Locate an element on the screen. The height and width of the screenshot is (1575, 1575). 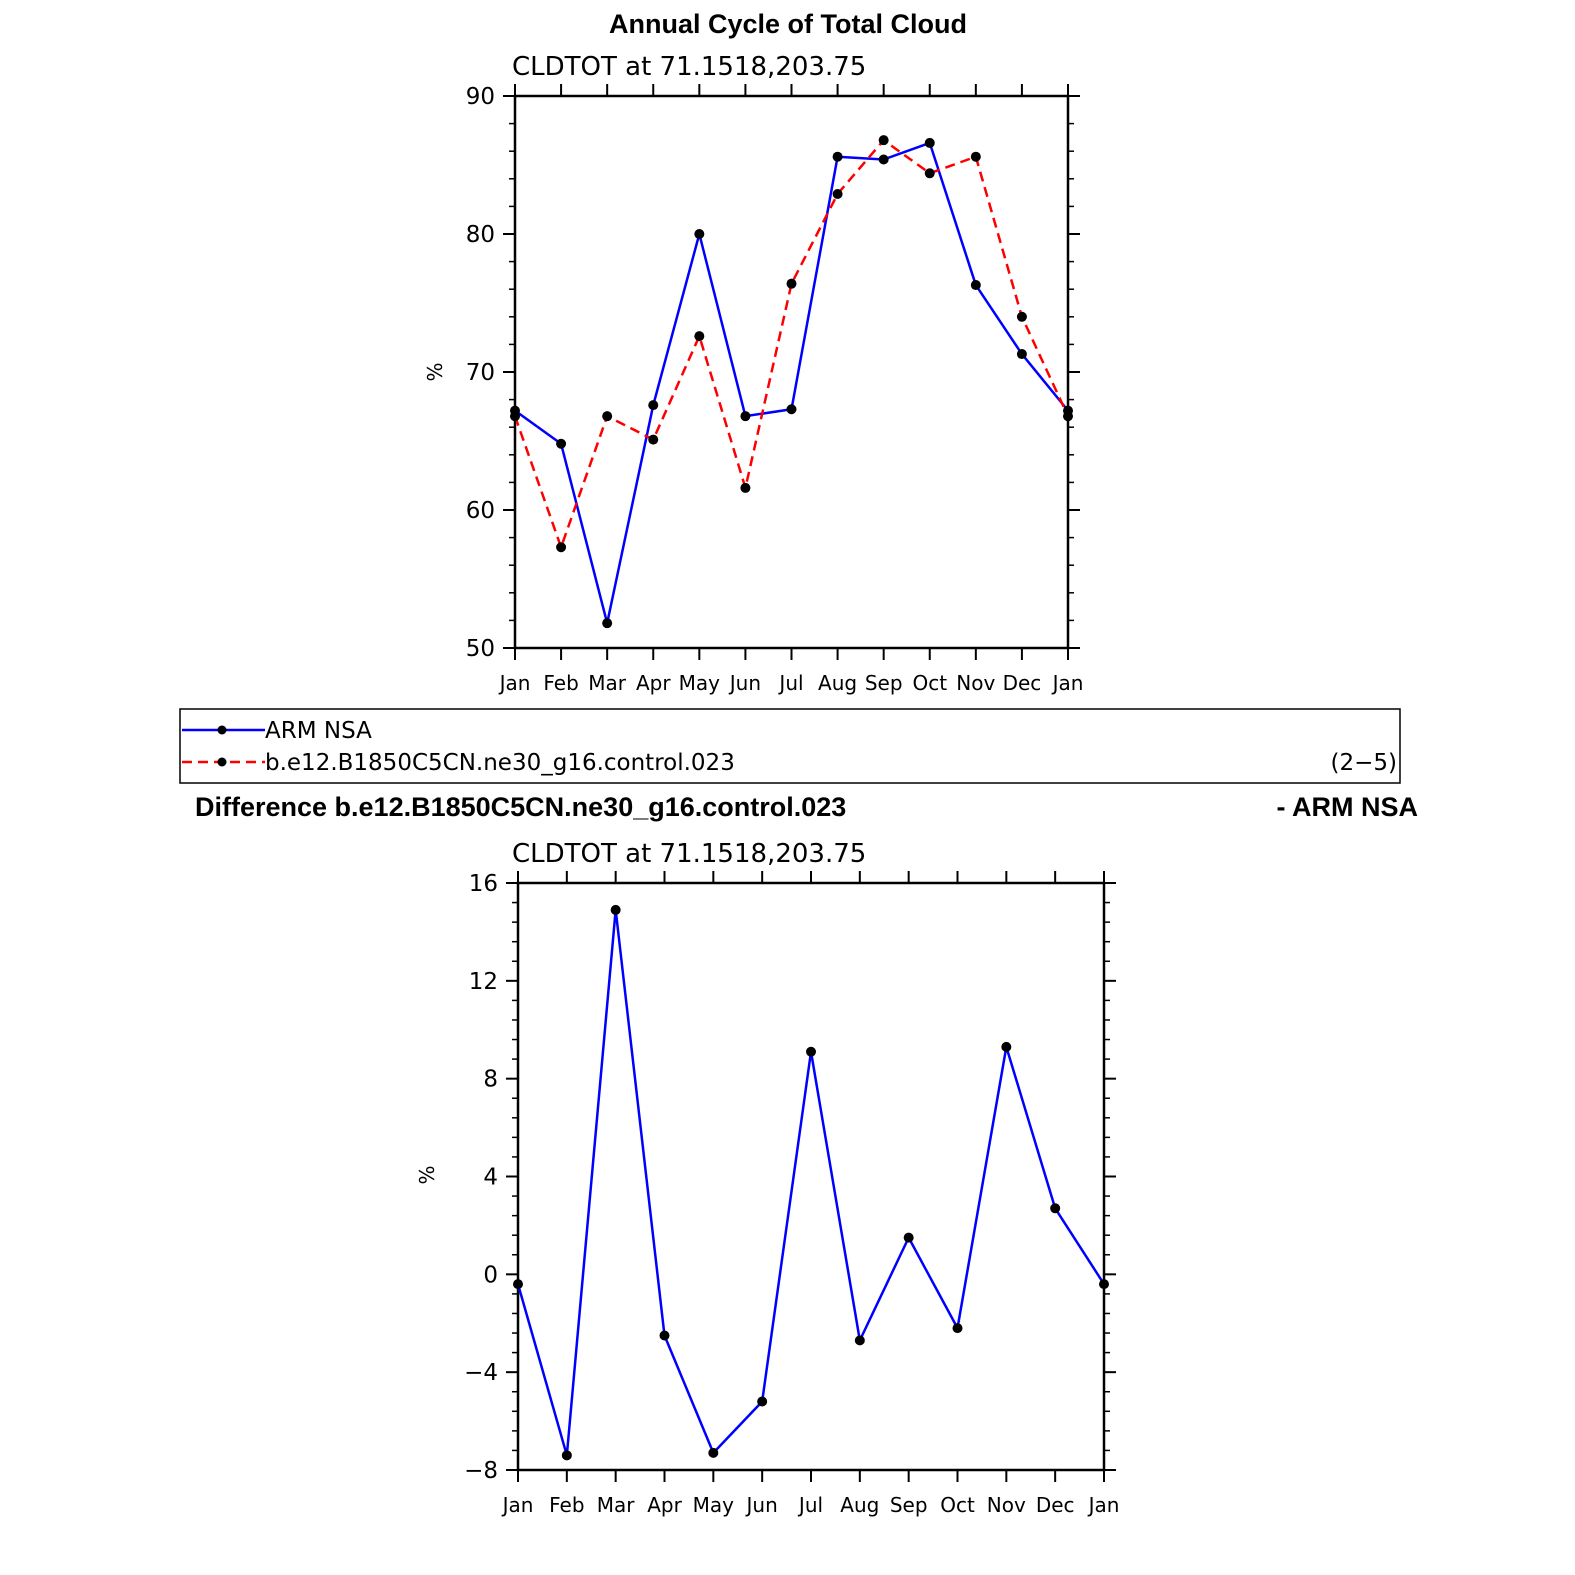
top-chart-plot is located at coordinates (791, 382).